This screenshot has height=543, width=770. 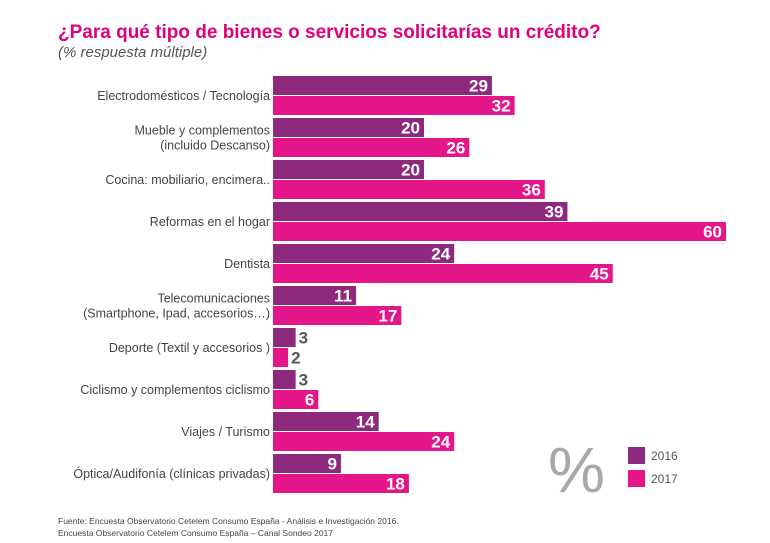 What do you see at coordinates (395, 484) in the screenshot?
I see `bar-value-label: 18` at bounding box center [395, 484].